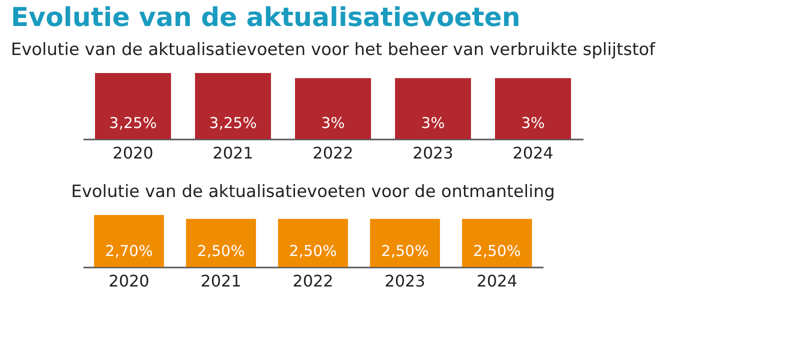 This screenshot has height=350, width=800. I want to click on chart-title: Evolutie van de aktualisatievoeten voor de ontmanteling, so click(313, 192).